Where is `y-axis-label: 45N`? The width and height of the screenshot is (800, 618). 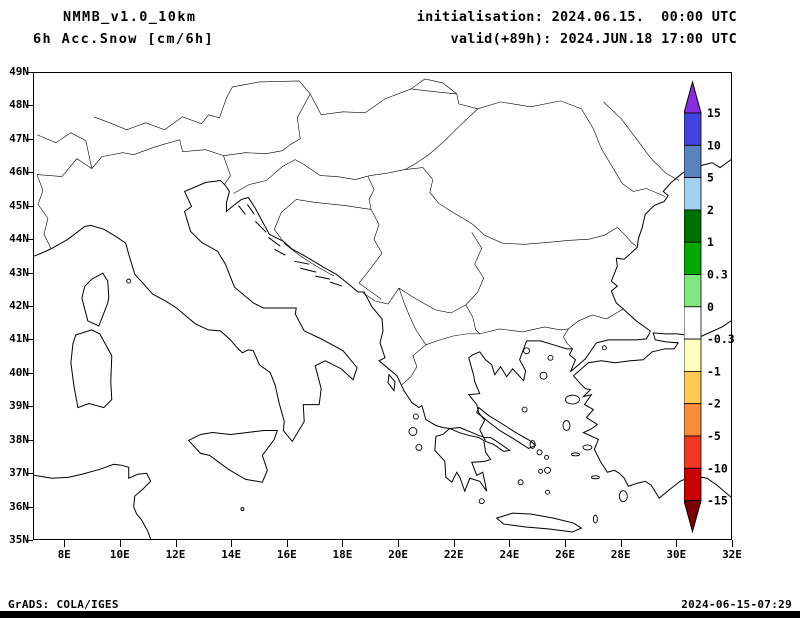 y-axis-label: 45N is located at coordinates (19, 205).